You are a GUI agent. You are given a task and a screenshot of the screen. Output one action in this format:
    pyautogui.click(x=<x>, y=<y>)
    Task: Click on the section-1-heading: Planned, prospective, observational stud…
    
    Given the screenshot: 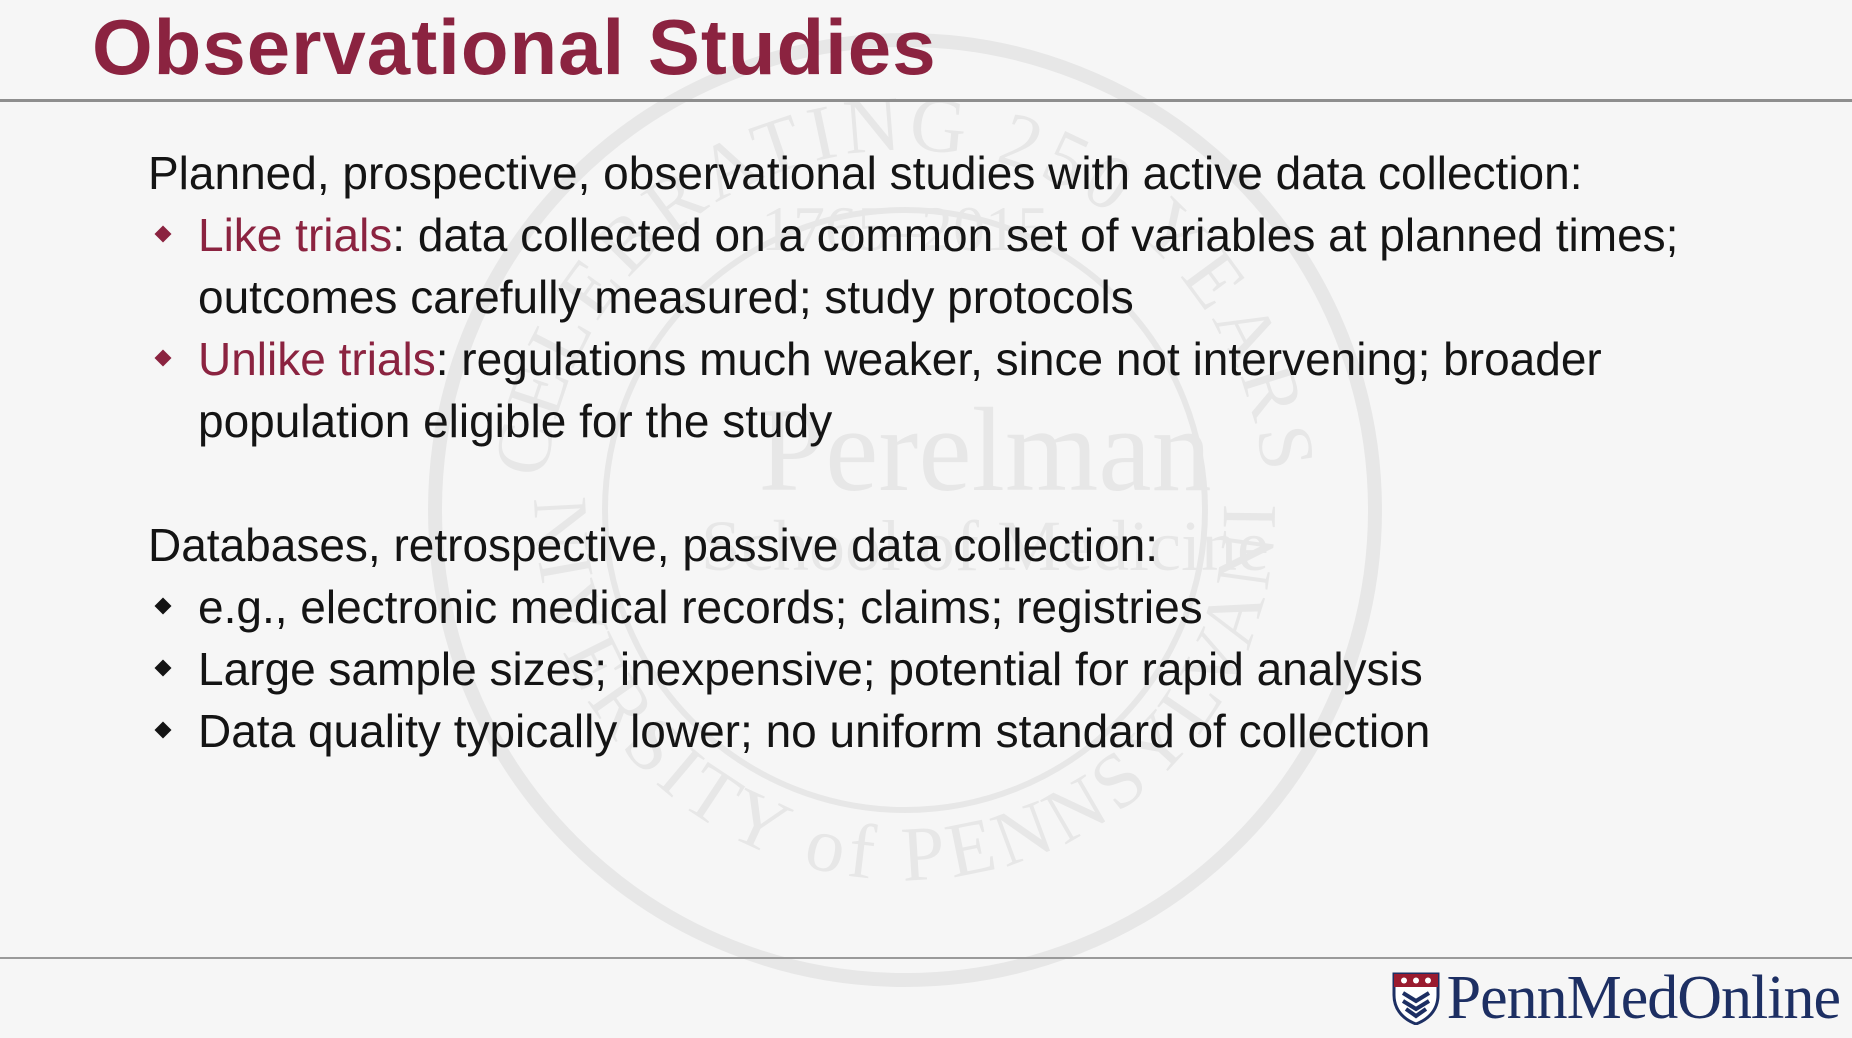 What is the action you would take?
    pyautogui.click(x=865, y=173)
    